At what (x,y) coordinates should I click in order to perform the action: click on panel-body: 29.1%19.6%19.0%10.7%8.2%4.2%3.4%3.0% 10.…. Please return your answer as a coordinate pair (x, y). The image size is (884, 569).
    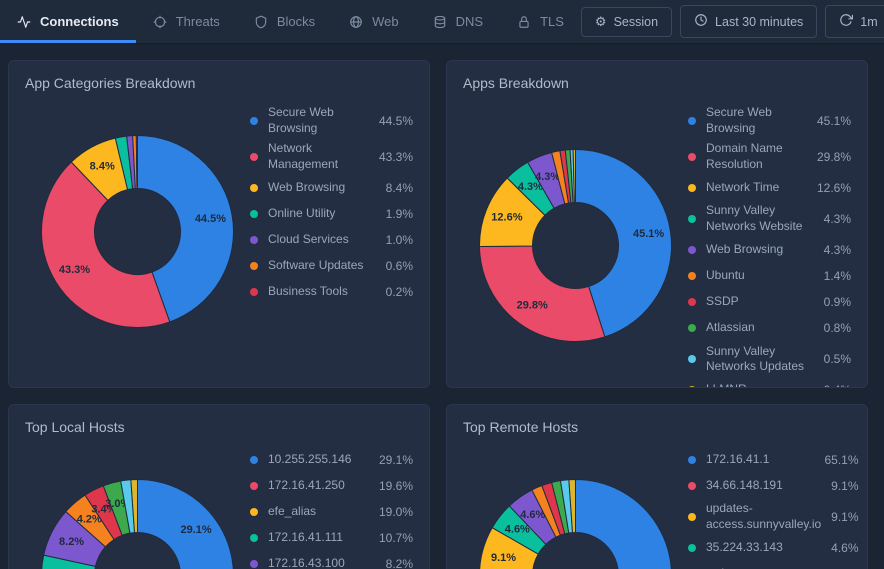
    Looking at the image, I should click on (219, 502).